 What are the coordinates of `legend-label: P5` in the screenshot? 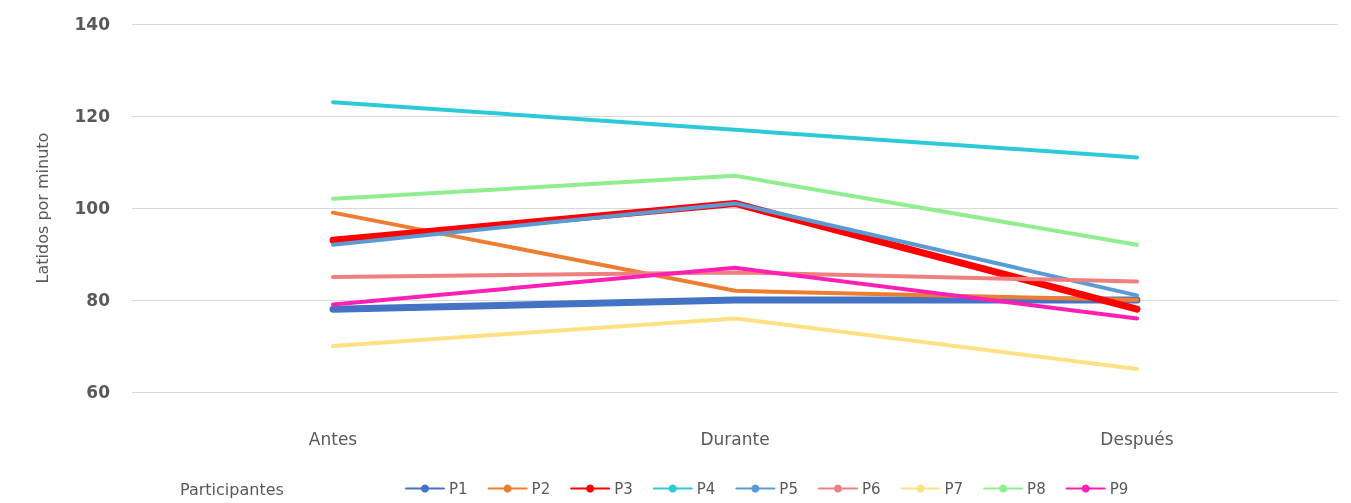 It's located at (788, 488).